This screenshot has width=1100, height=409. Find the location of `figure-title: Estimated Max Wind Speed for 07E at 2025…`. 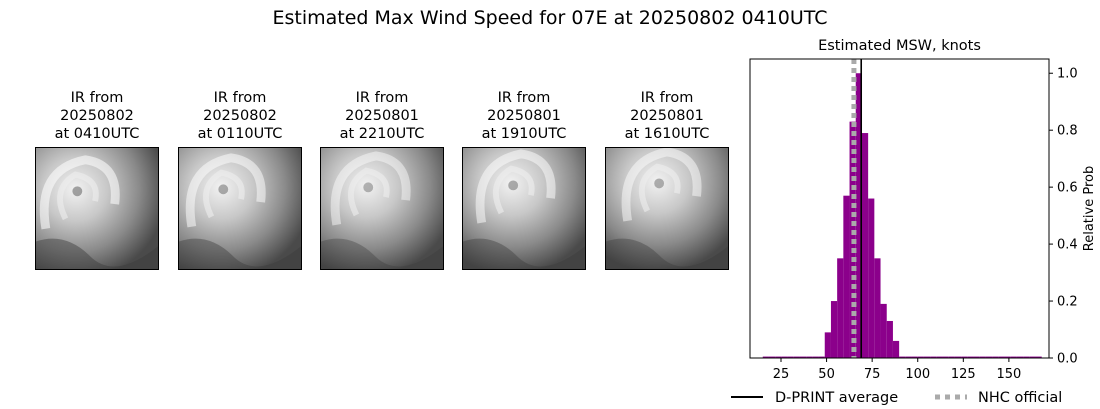

figure-title: Estimated Max Wind Speed for 07E at 2025… is located at coordinates (550, 18).